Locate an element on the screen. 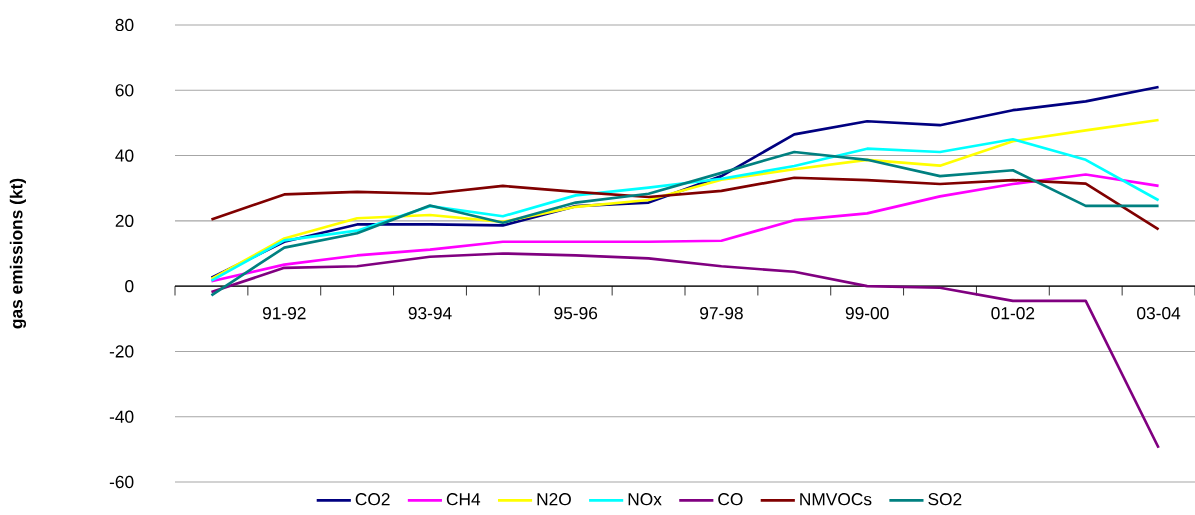 This screenshot has height=515, width=1195. y-tick-label: -40 is located at coordinates (121, 416).